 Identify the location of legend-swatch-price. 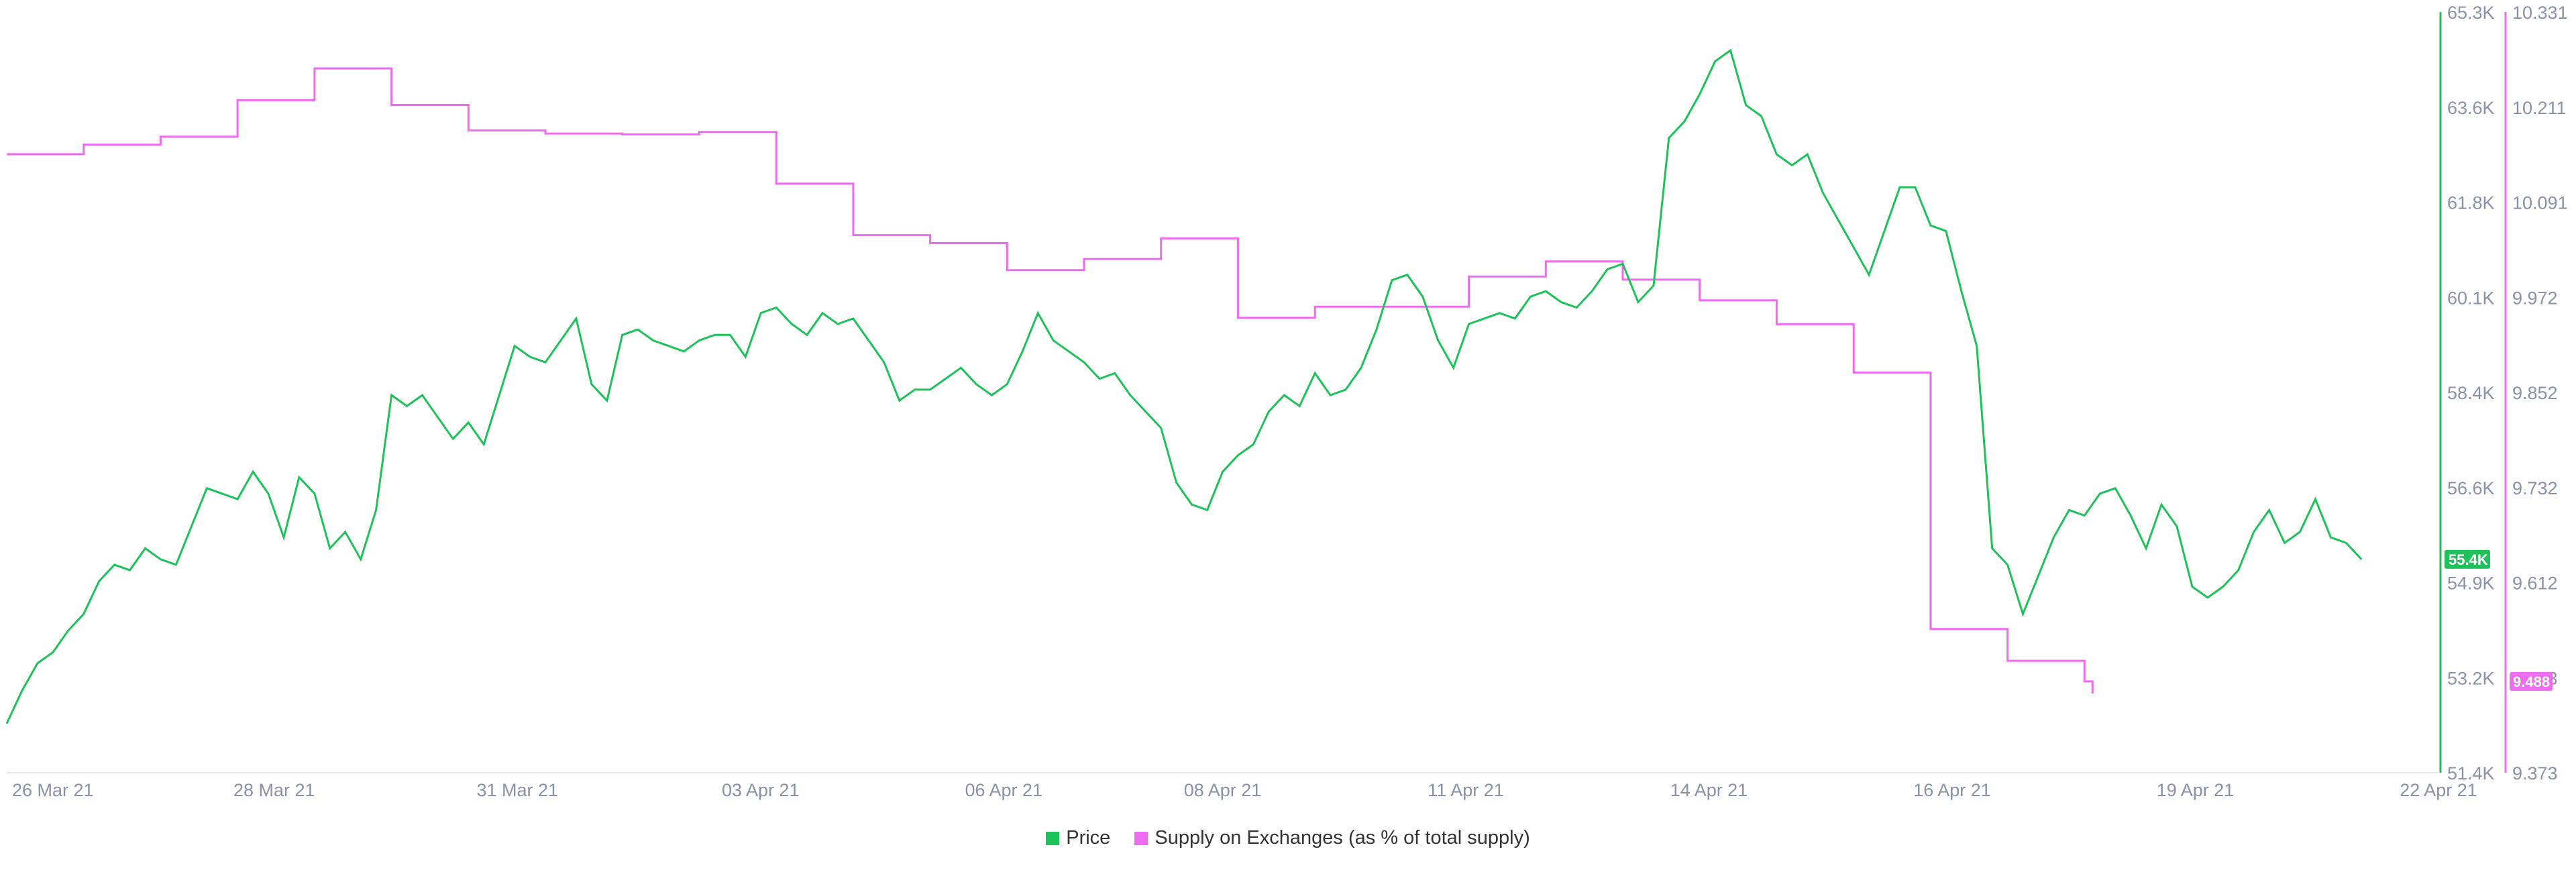
(1053, 838).